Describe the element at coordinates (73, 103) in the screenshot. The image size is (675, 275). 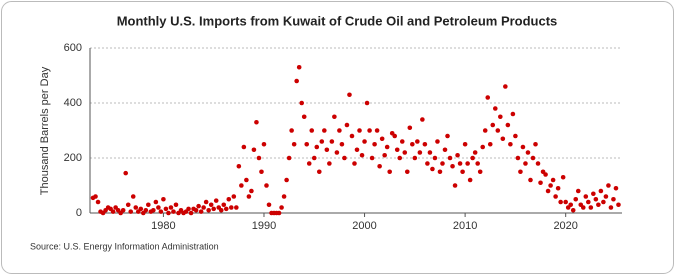
I see `y-tick-label: 400` at that location.